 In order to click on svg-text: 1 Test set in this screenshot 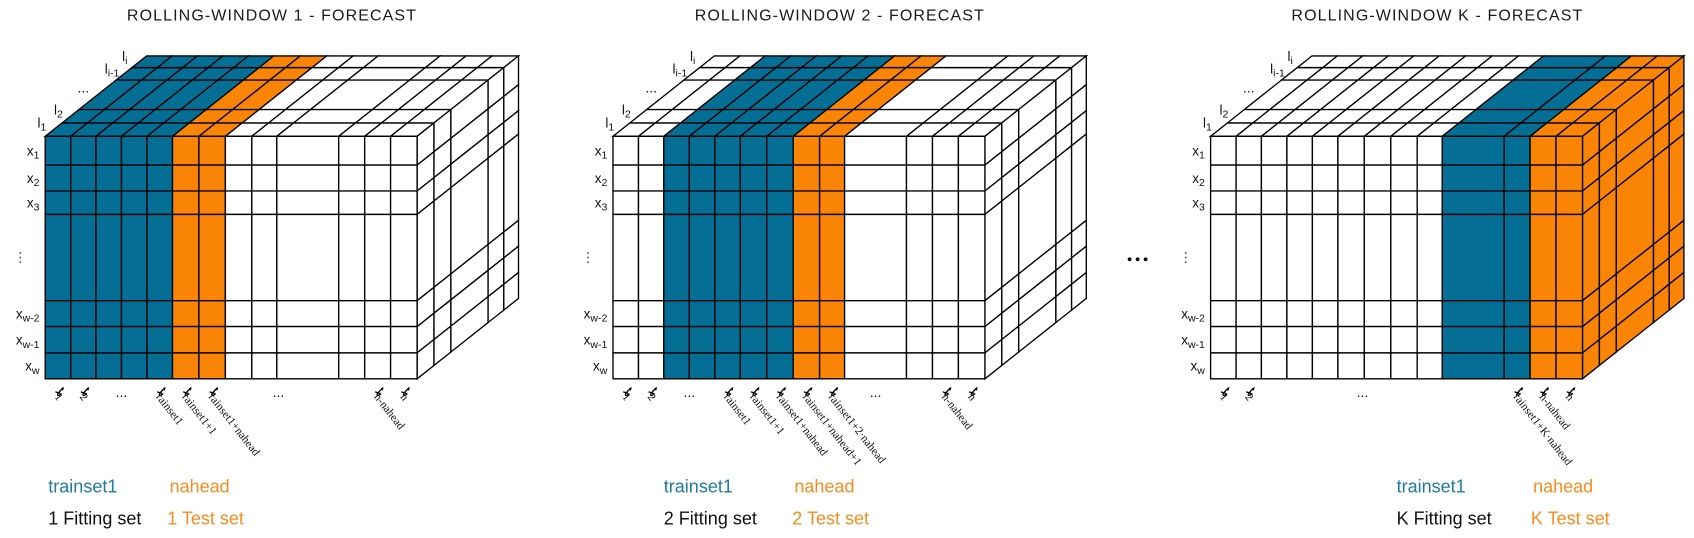, I will do `click(205, 519)`.